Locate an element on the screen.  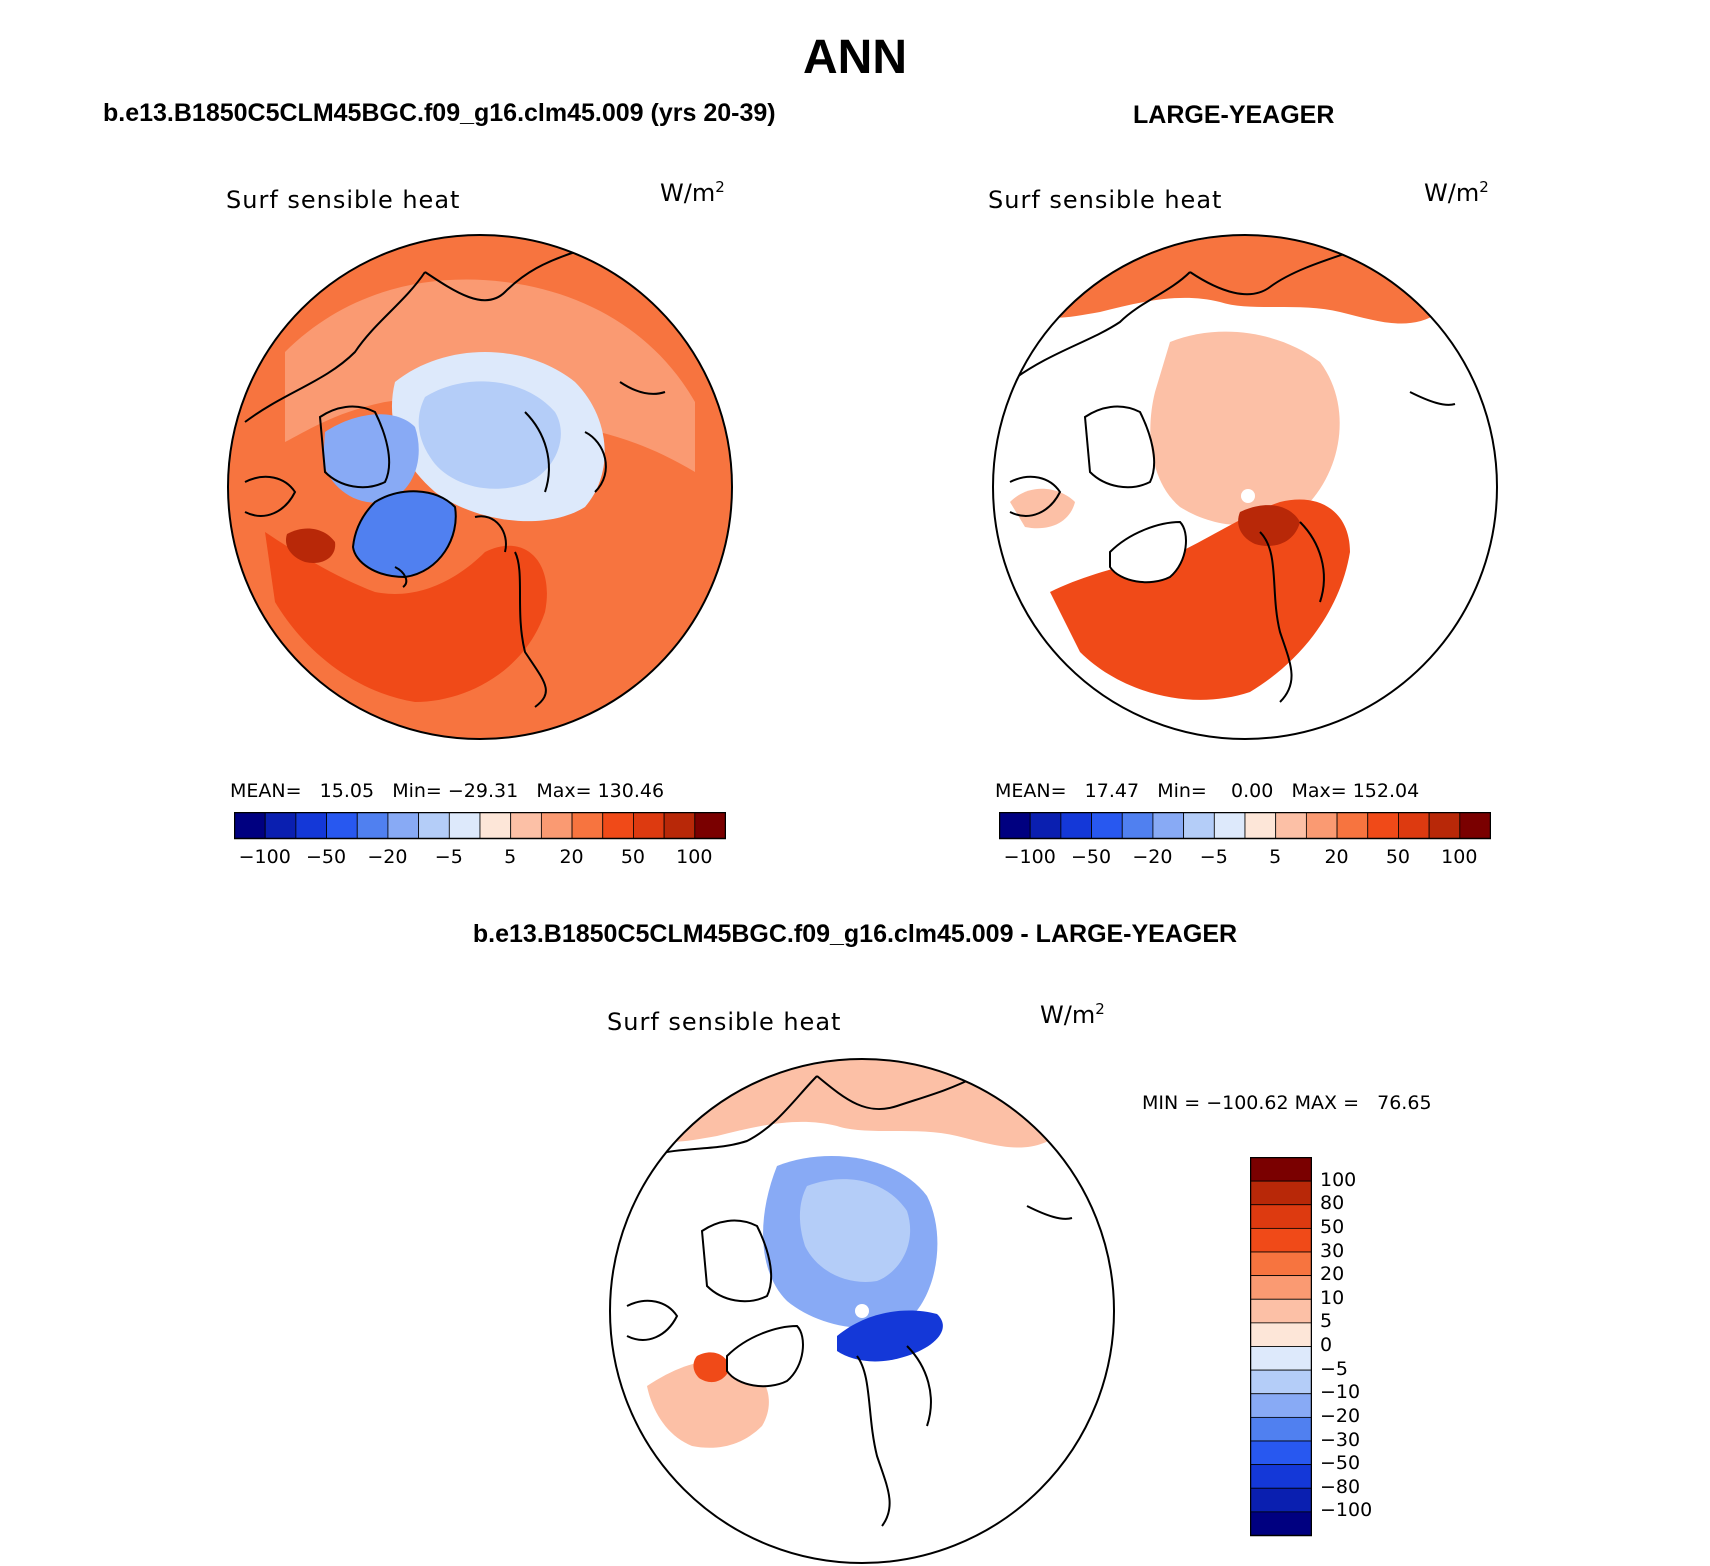
panel2-map-boundary is located at coordinates (1245, 487).